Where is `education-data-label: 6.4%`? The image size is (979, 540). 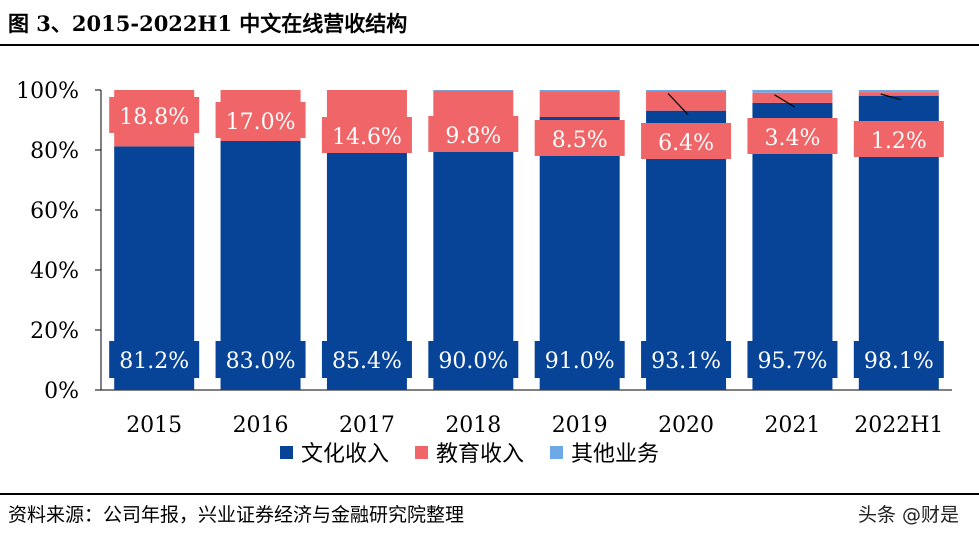 education-data-label: 6.4% is located at coordinates (686, 143).